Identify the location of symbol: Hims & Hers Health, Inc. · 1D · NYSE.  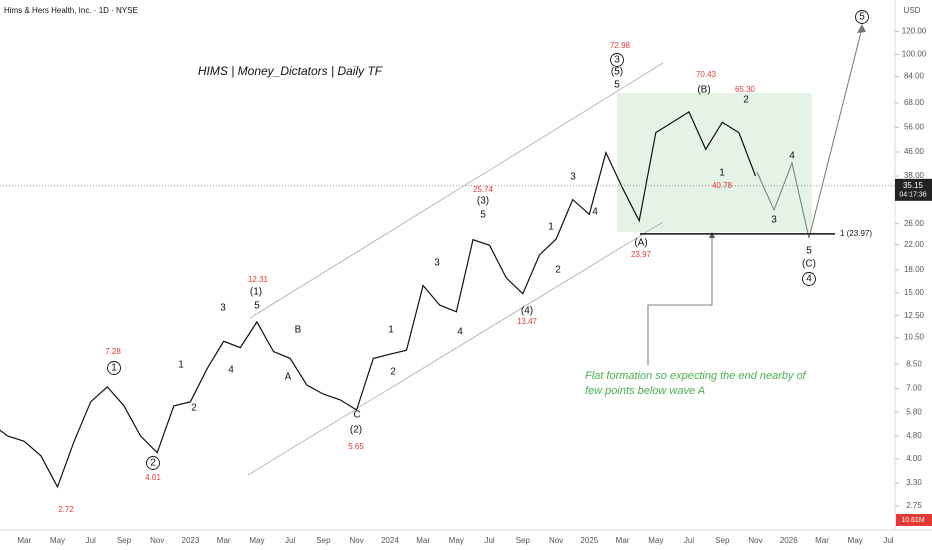
(71, 10).